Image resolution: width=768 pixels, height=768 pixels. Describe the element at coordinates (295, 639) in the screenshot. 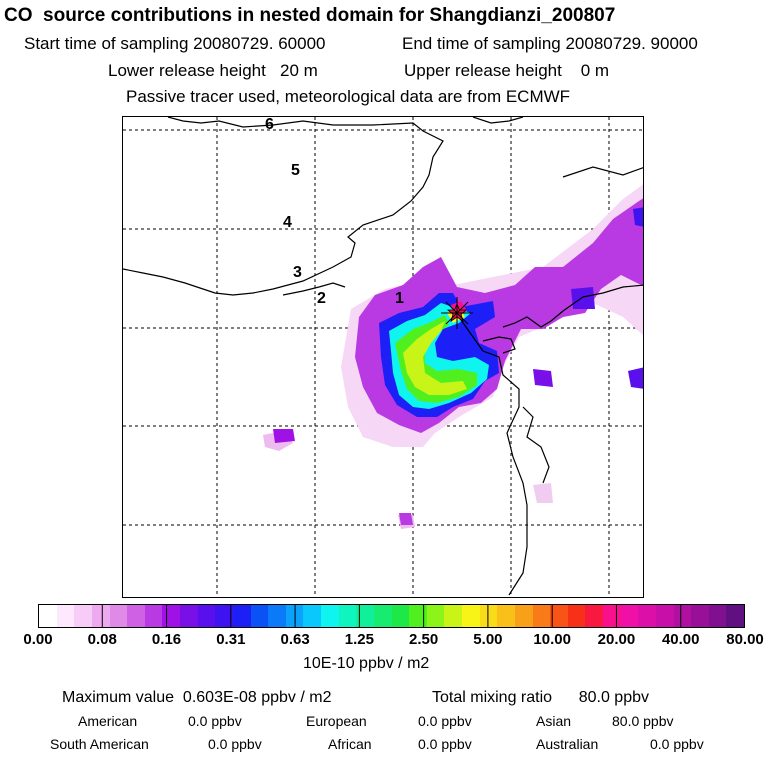

I see `colorbar-tick-label: 0.63` at that location.